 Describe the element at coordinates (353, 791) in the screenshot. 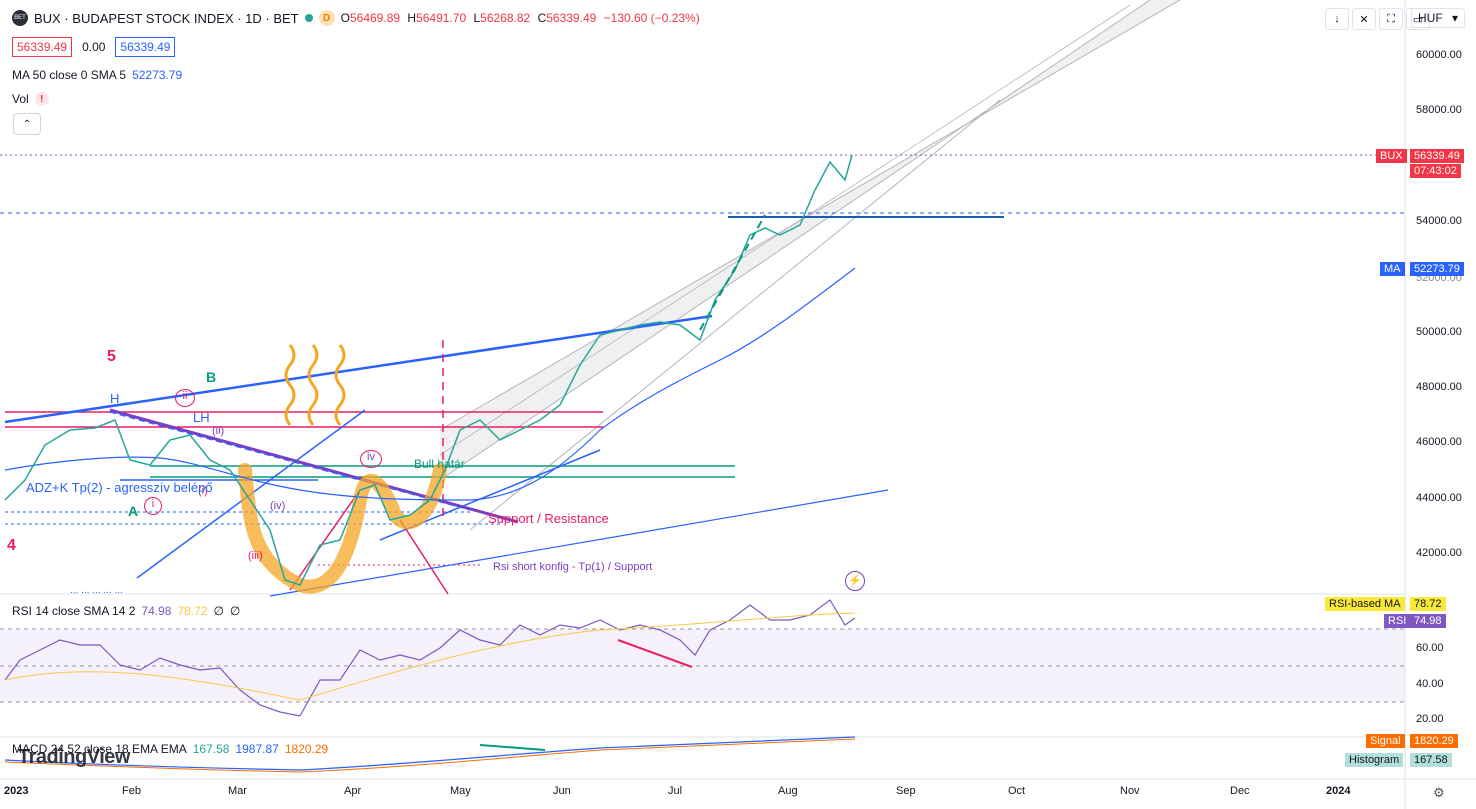

I see `time-label: Apr` at that location.